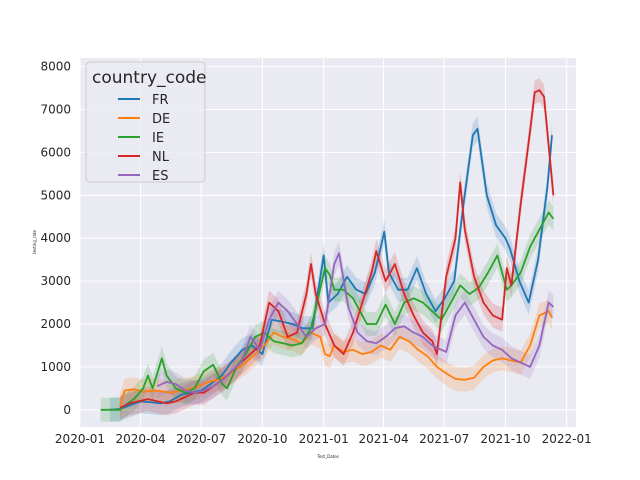 Image resolution: width=640 pixels, height=480 pixels. I want to click on y-tick-label: 3000, so click(55, 281).